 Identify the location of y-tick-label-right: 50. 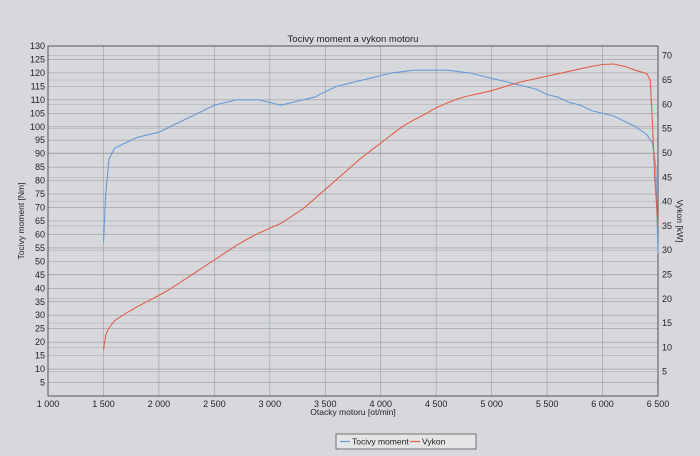
(667, 153).